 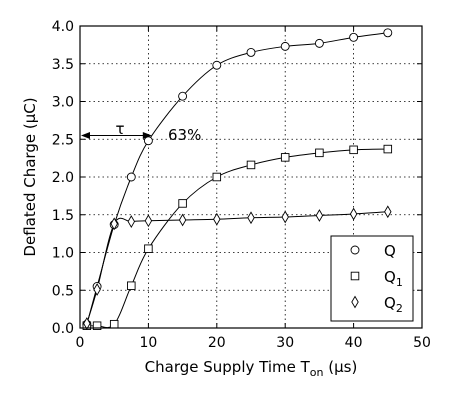 What do you see at coordinates (63, 291) in the screenshot?
I see `y-tick-label: 0.5` at bounding box center [63, 291].